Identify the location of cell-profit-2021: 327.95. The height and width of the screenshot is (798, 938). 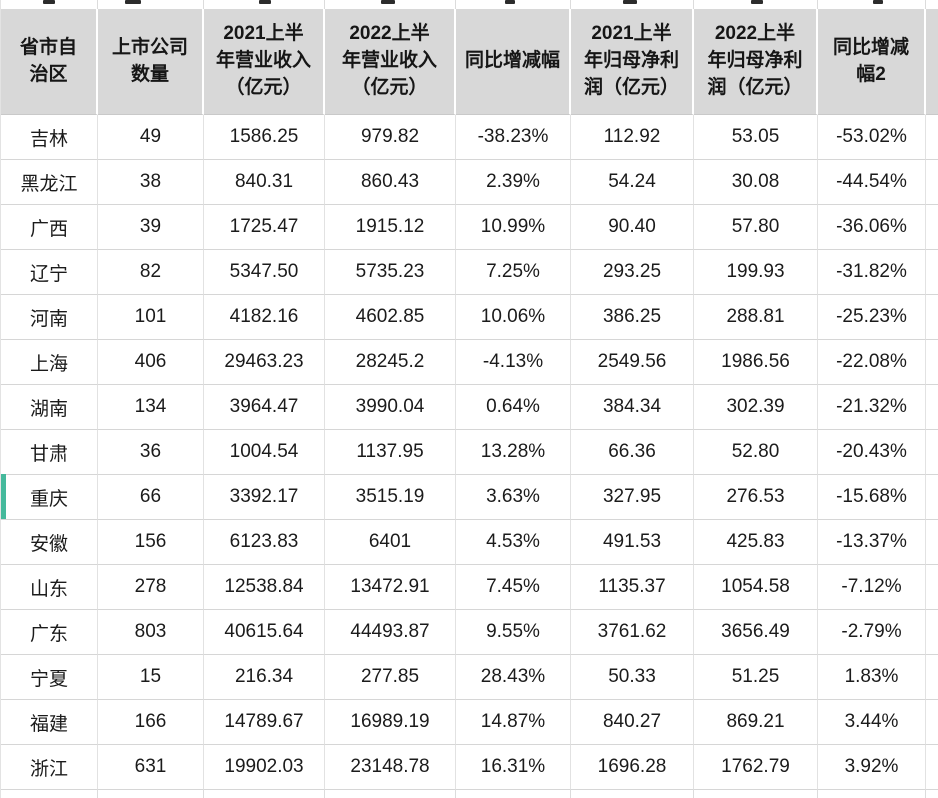
(632, 497).